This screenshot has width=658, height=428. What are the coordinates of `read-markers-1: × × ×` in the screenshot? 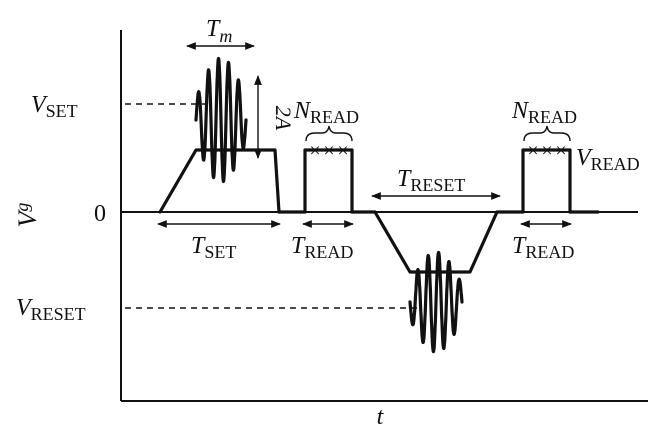 It's located at (328, 151).